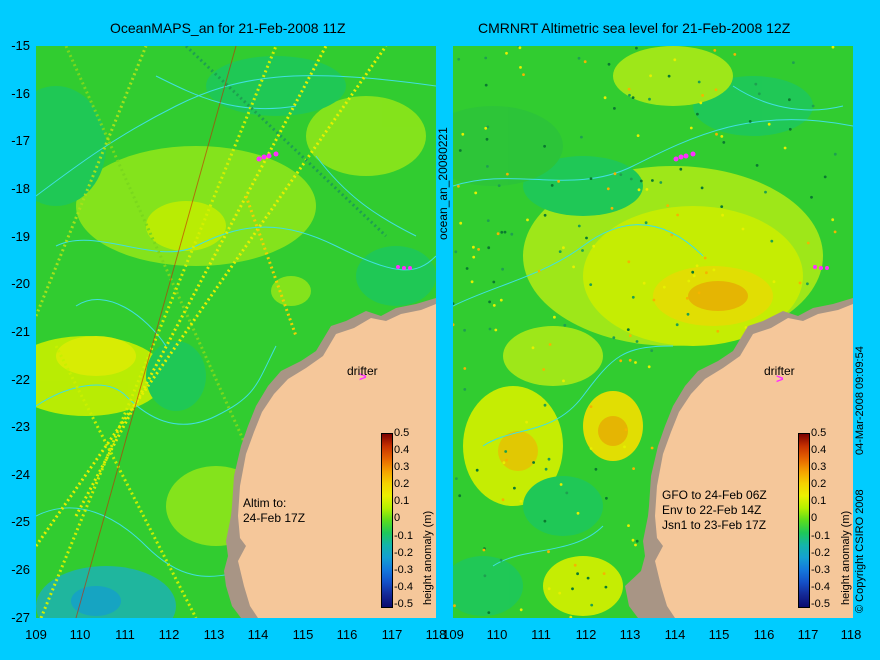 Image resolution: width=880 pixels, height=660 pixels. What do you see at coordinates (851, 634) in the screenshot?
I see `x-tick-label: 118` at bounding box center [851, 634].